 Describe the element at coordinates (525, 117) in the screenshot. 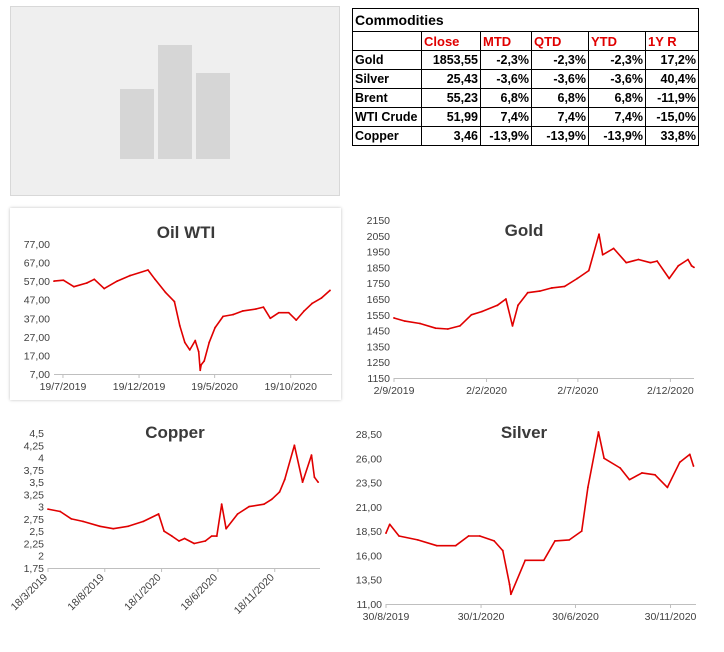

I see `table-row: WTI Crude 51,99 7,4% 7,4% 7,4% -15,0%` at that location.